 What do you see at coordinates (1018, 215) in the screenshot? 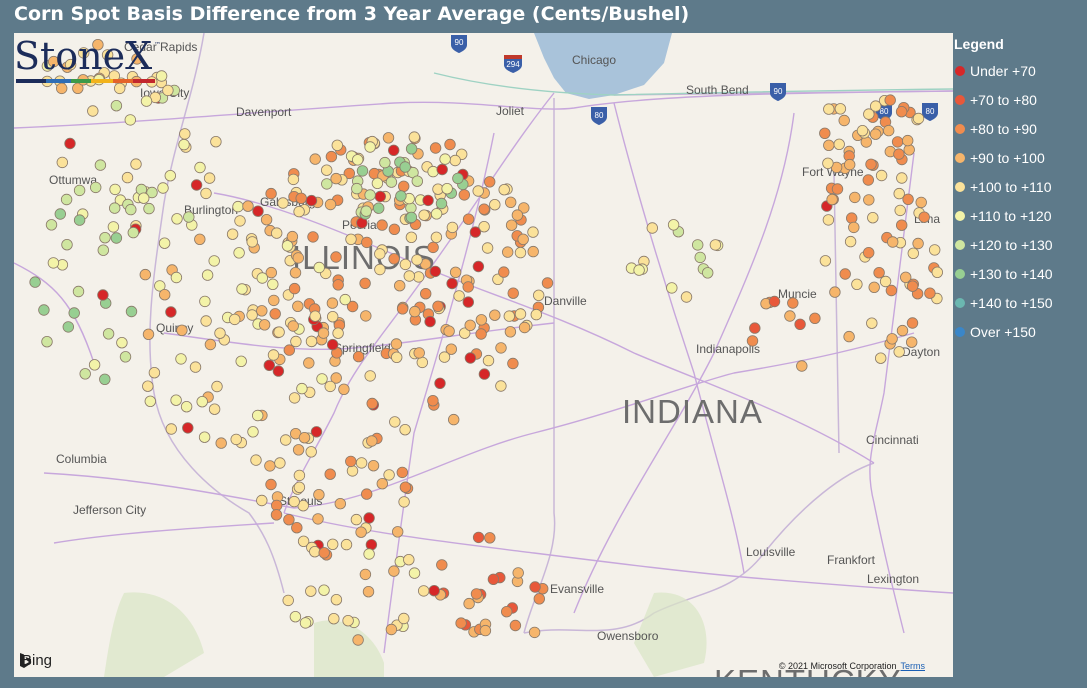
I see `legend-item: +110 to +120` at bounding box center [1018, 215].